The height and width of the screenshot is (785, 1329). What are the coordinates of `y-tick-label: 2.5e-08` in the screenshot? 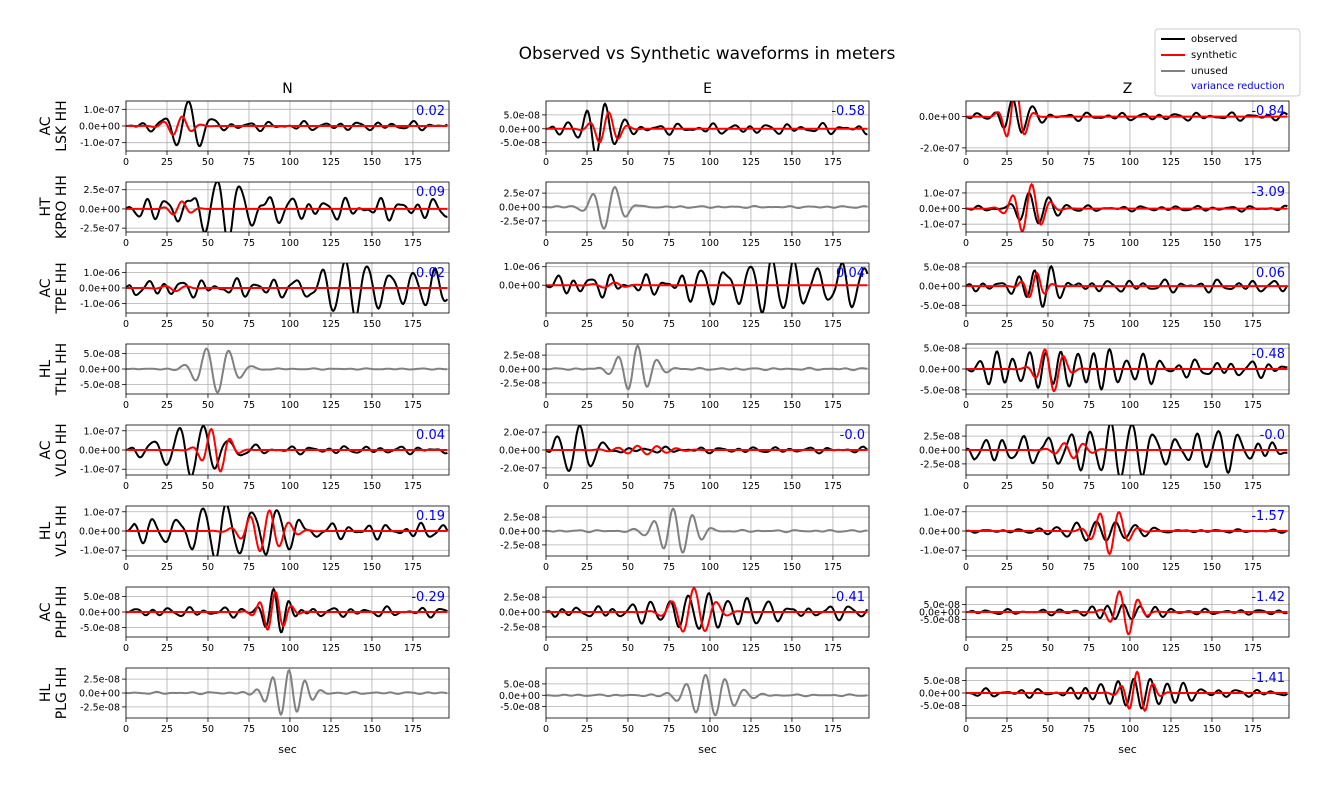 It's located at (102, 680).